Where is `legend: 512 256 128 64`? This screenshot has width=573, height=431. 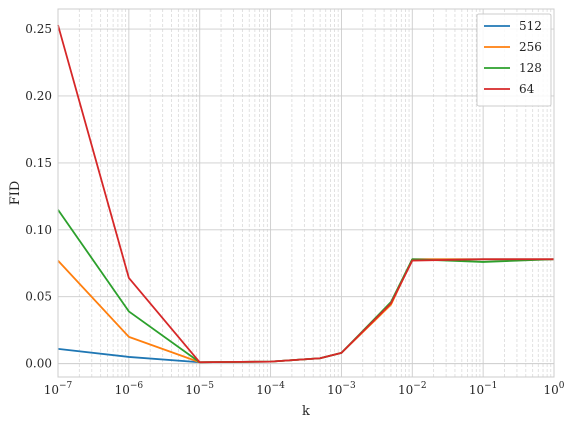 legend: 512 256 128 64 is located at coordinates (514, 60).